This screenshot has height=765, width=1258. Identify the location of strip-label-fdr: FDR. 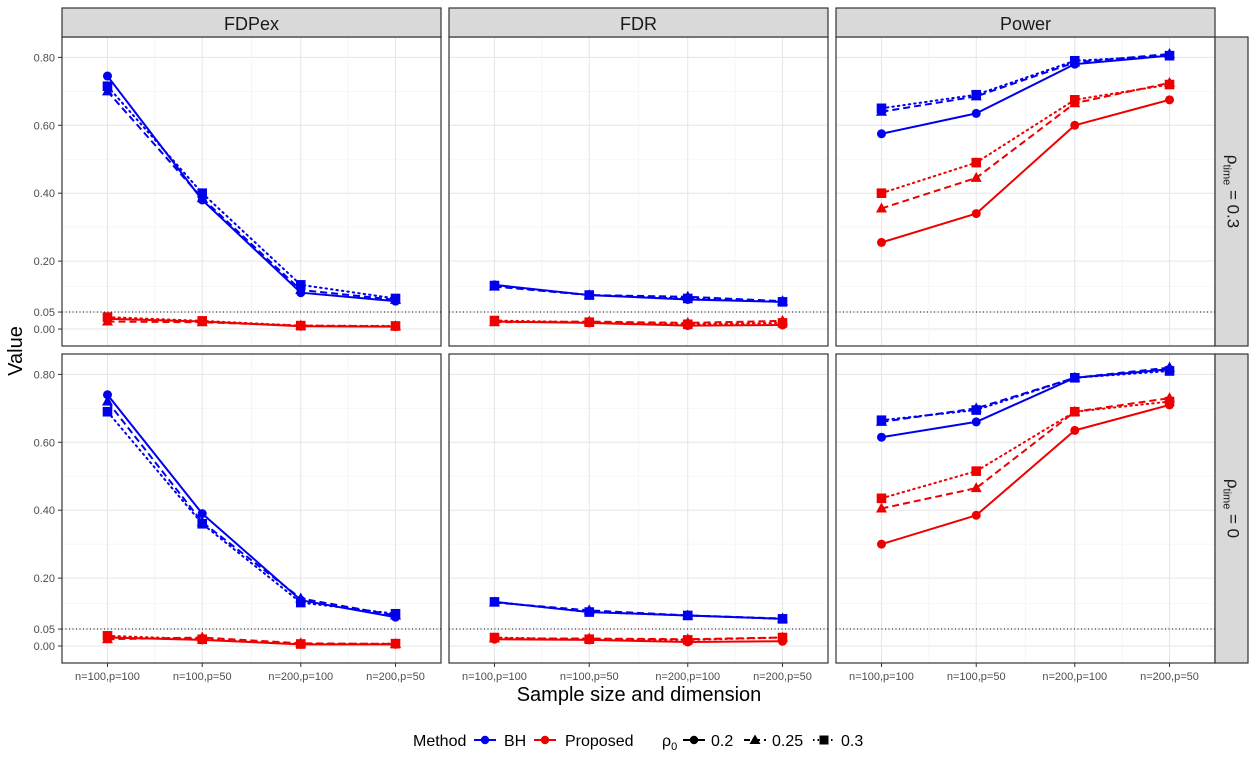
(638, 24).